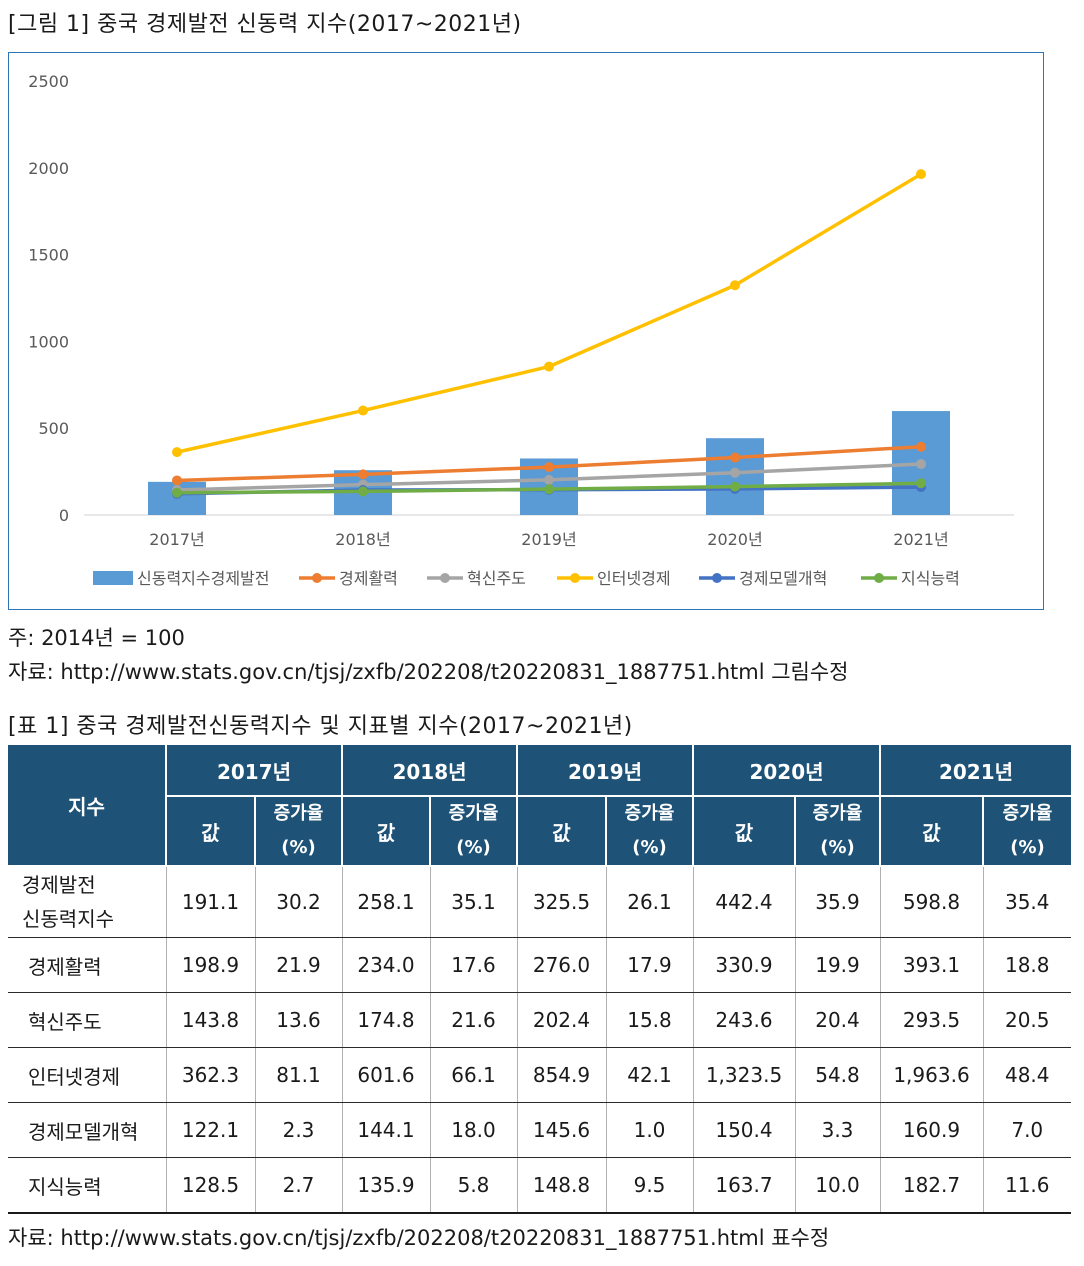 The width and height of the screenshot is (1084, 1266). What do you see at coordinates (561, 965) in the screenshot?
I see `cell-value: 276.0` at bounding box center [561, 965].